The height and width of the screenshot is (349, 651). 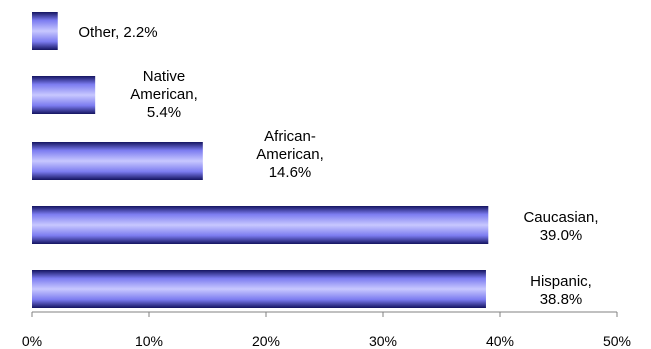 What do you see at coordinates (32, 341) in the screenshot?
I see `x-tick-label: 0%` at bounding box center [32, 341].